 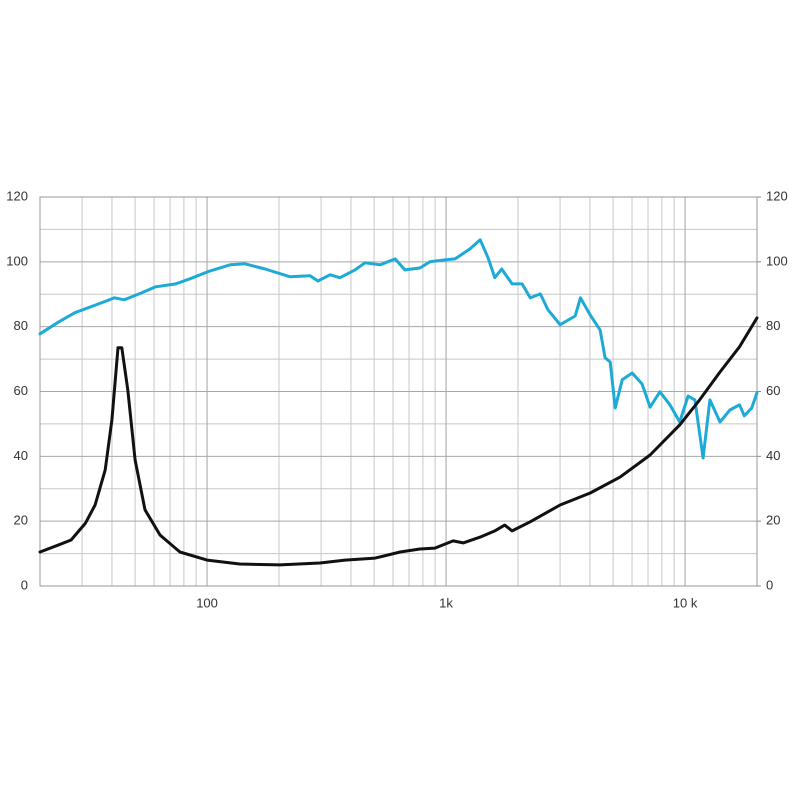 What do you see at coordinates (773, 520) in the screenshot?
I see `y2-tick-label: 20` at bounding box center [773, 520].